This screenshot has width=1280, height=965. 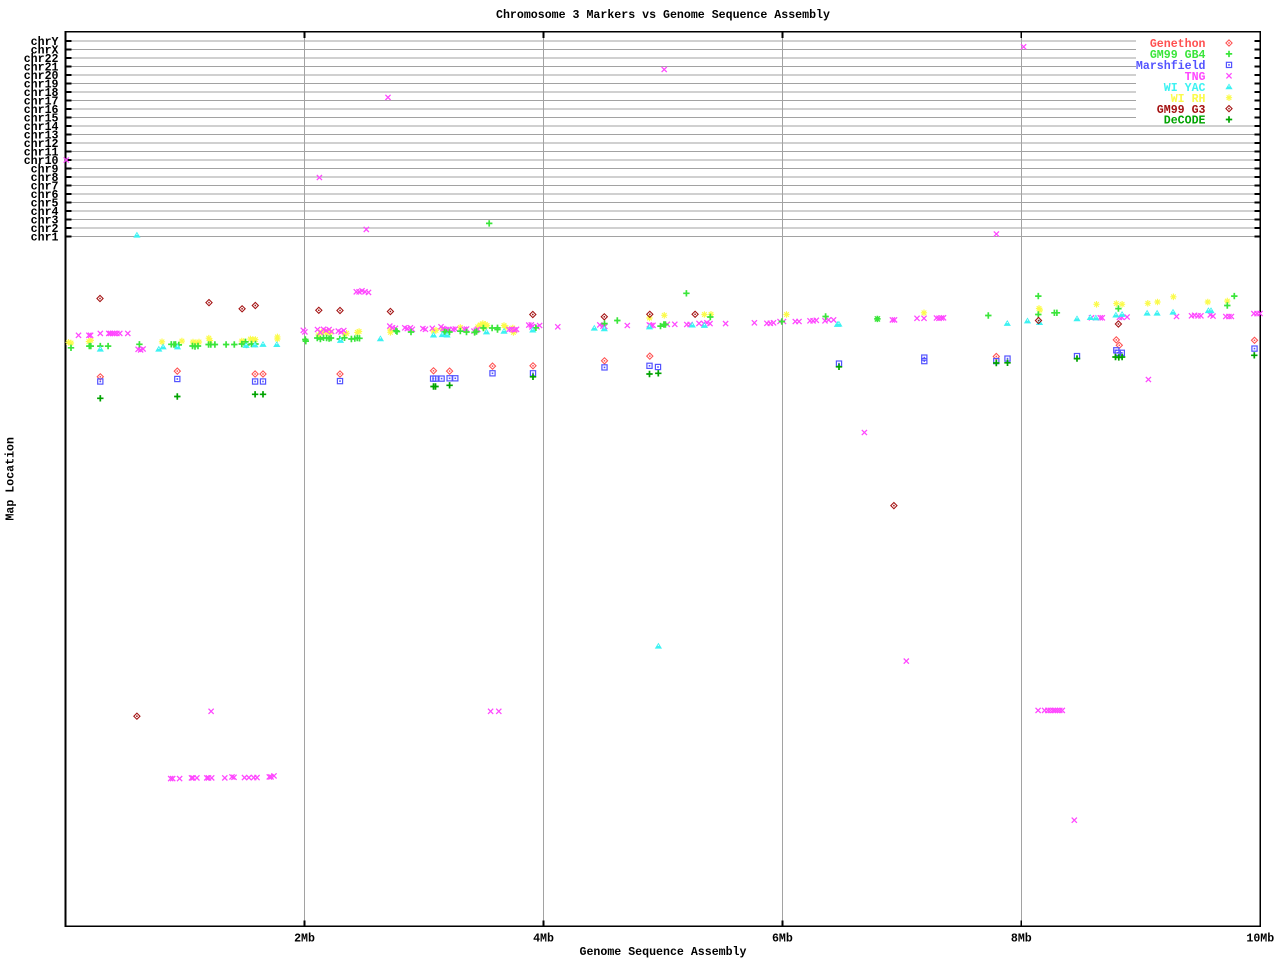 What do you see at coordinates (1188, 99) in the screenshot?
I see `svg-text: WI RH` at bounding box center [1188, 99].